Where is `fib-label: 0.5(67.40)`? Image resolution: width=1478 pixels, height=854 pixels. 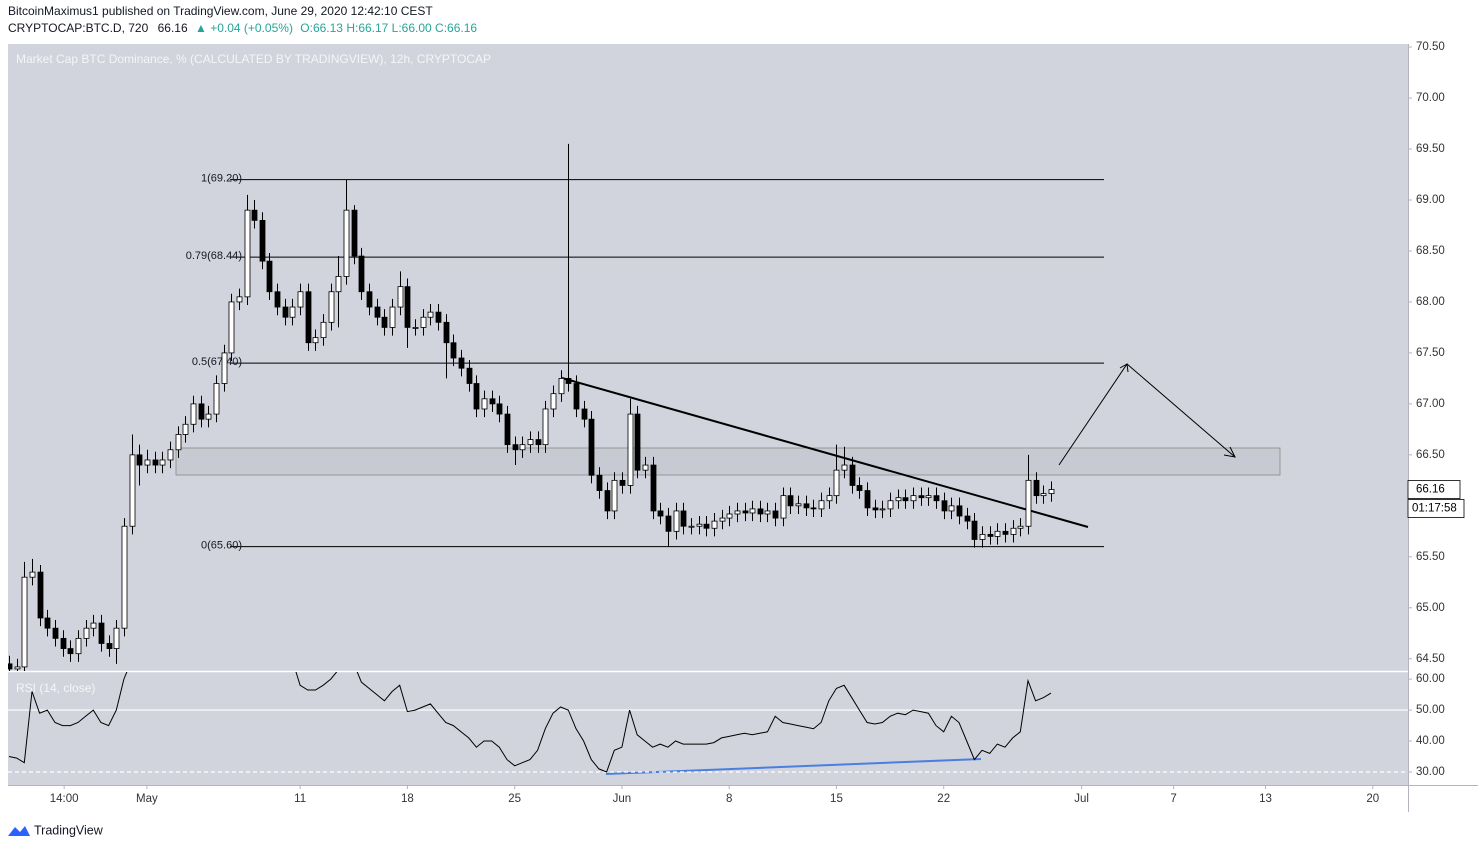 fib-label: 0.5(67.40) is located at coordinates (217, 362).